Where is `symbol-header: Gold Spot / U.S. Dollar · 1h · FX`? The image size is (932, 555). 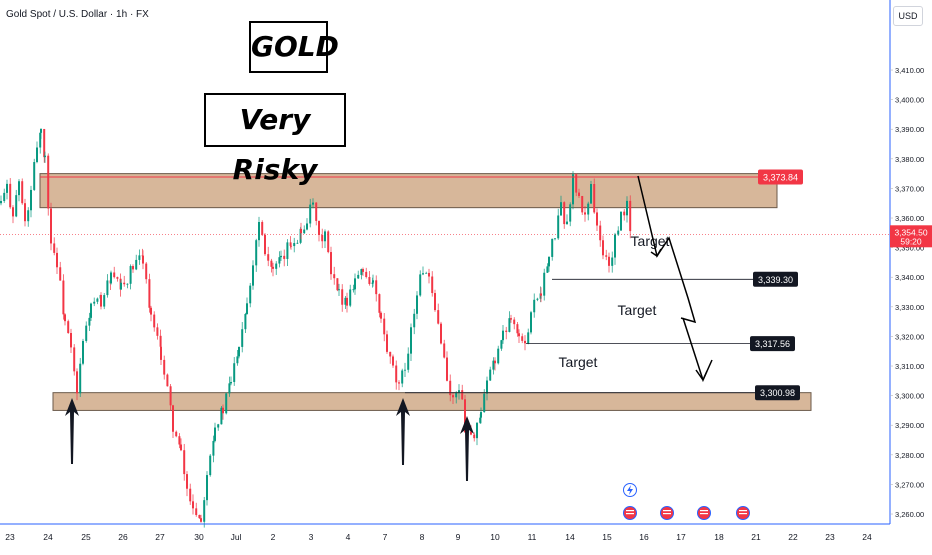 symbol-header: Gold Spot / U.S. Dollar · 1h · FX is located at coordinates (77, 14).